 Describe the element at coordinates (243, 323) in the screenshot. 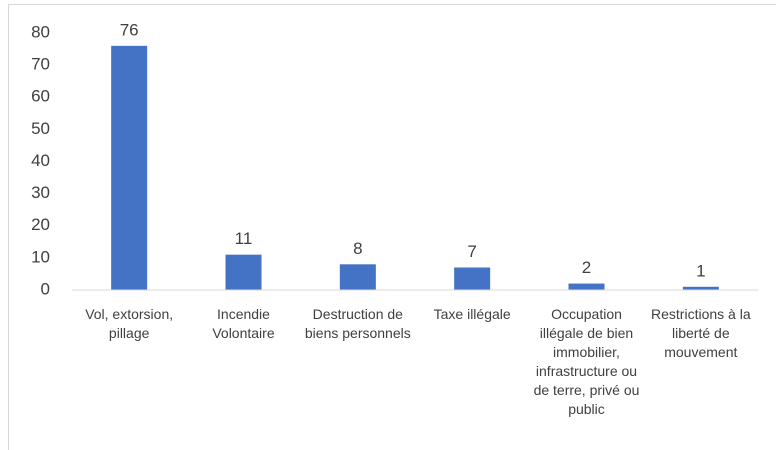

I see `x-tick-label: Incendie Volontaire` at that location.